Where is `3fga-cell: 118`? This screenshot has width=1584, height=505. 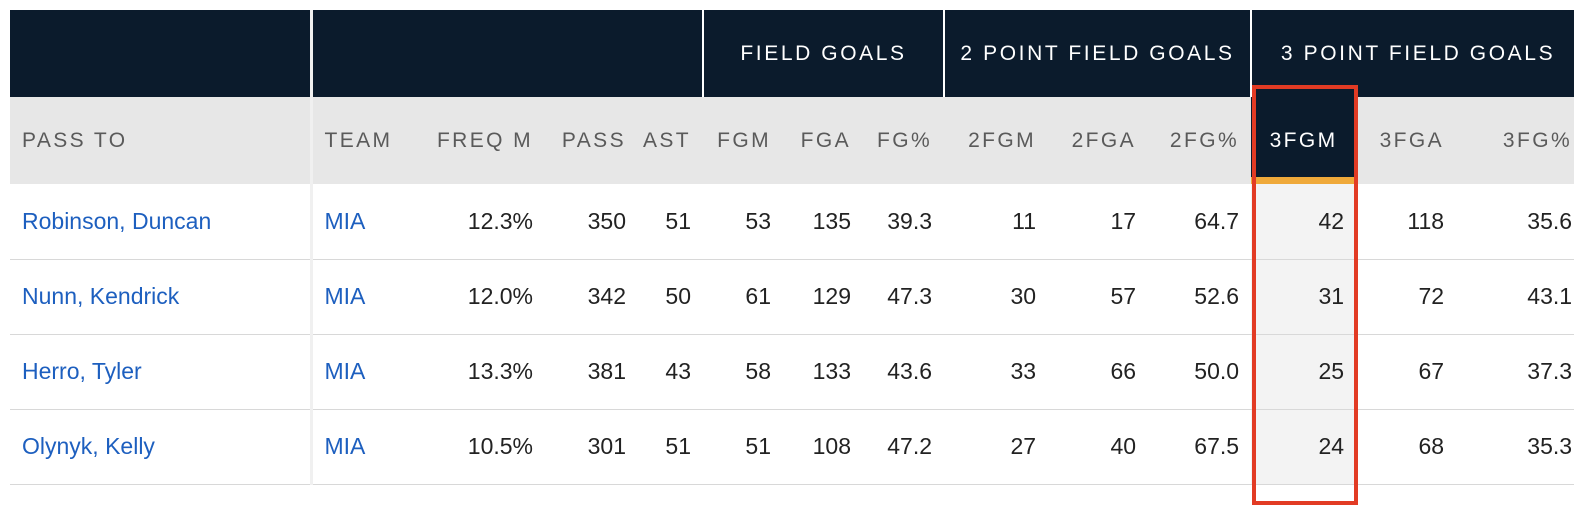 3fga-cell: 118 is located at coordinates (1406, 222).